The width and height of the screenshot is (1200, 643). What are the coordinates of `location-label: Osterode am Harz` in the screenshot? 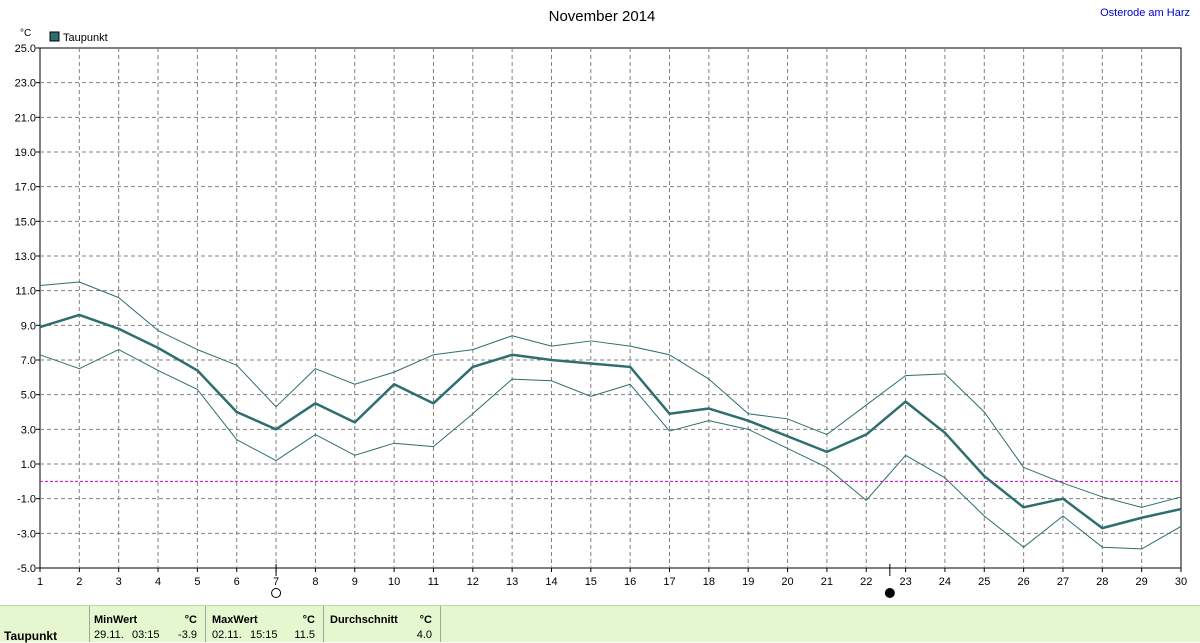 It's located at (1145, 13).